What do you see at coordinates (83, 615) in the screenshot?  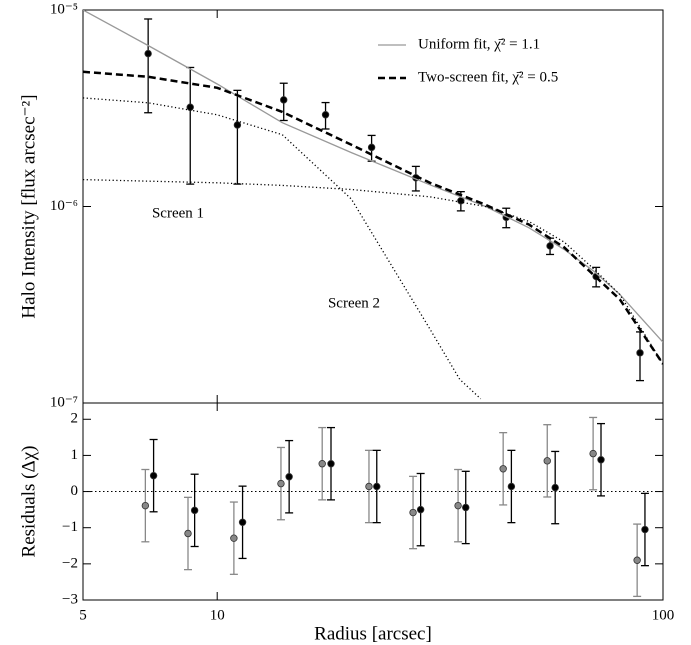 I see `x-tick-label: 5` at bounding box center [83, 615].